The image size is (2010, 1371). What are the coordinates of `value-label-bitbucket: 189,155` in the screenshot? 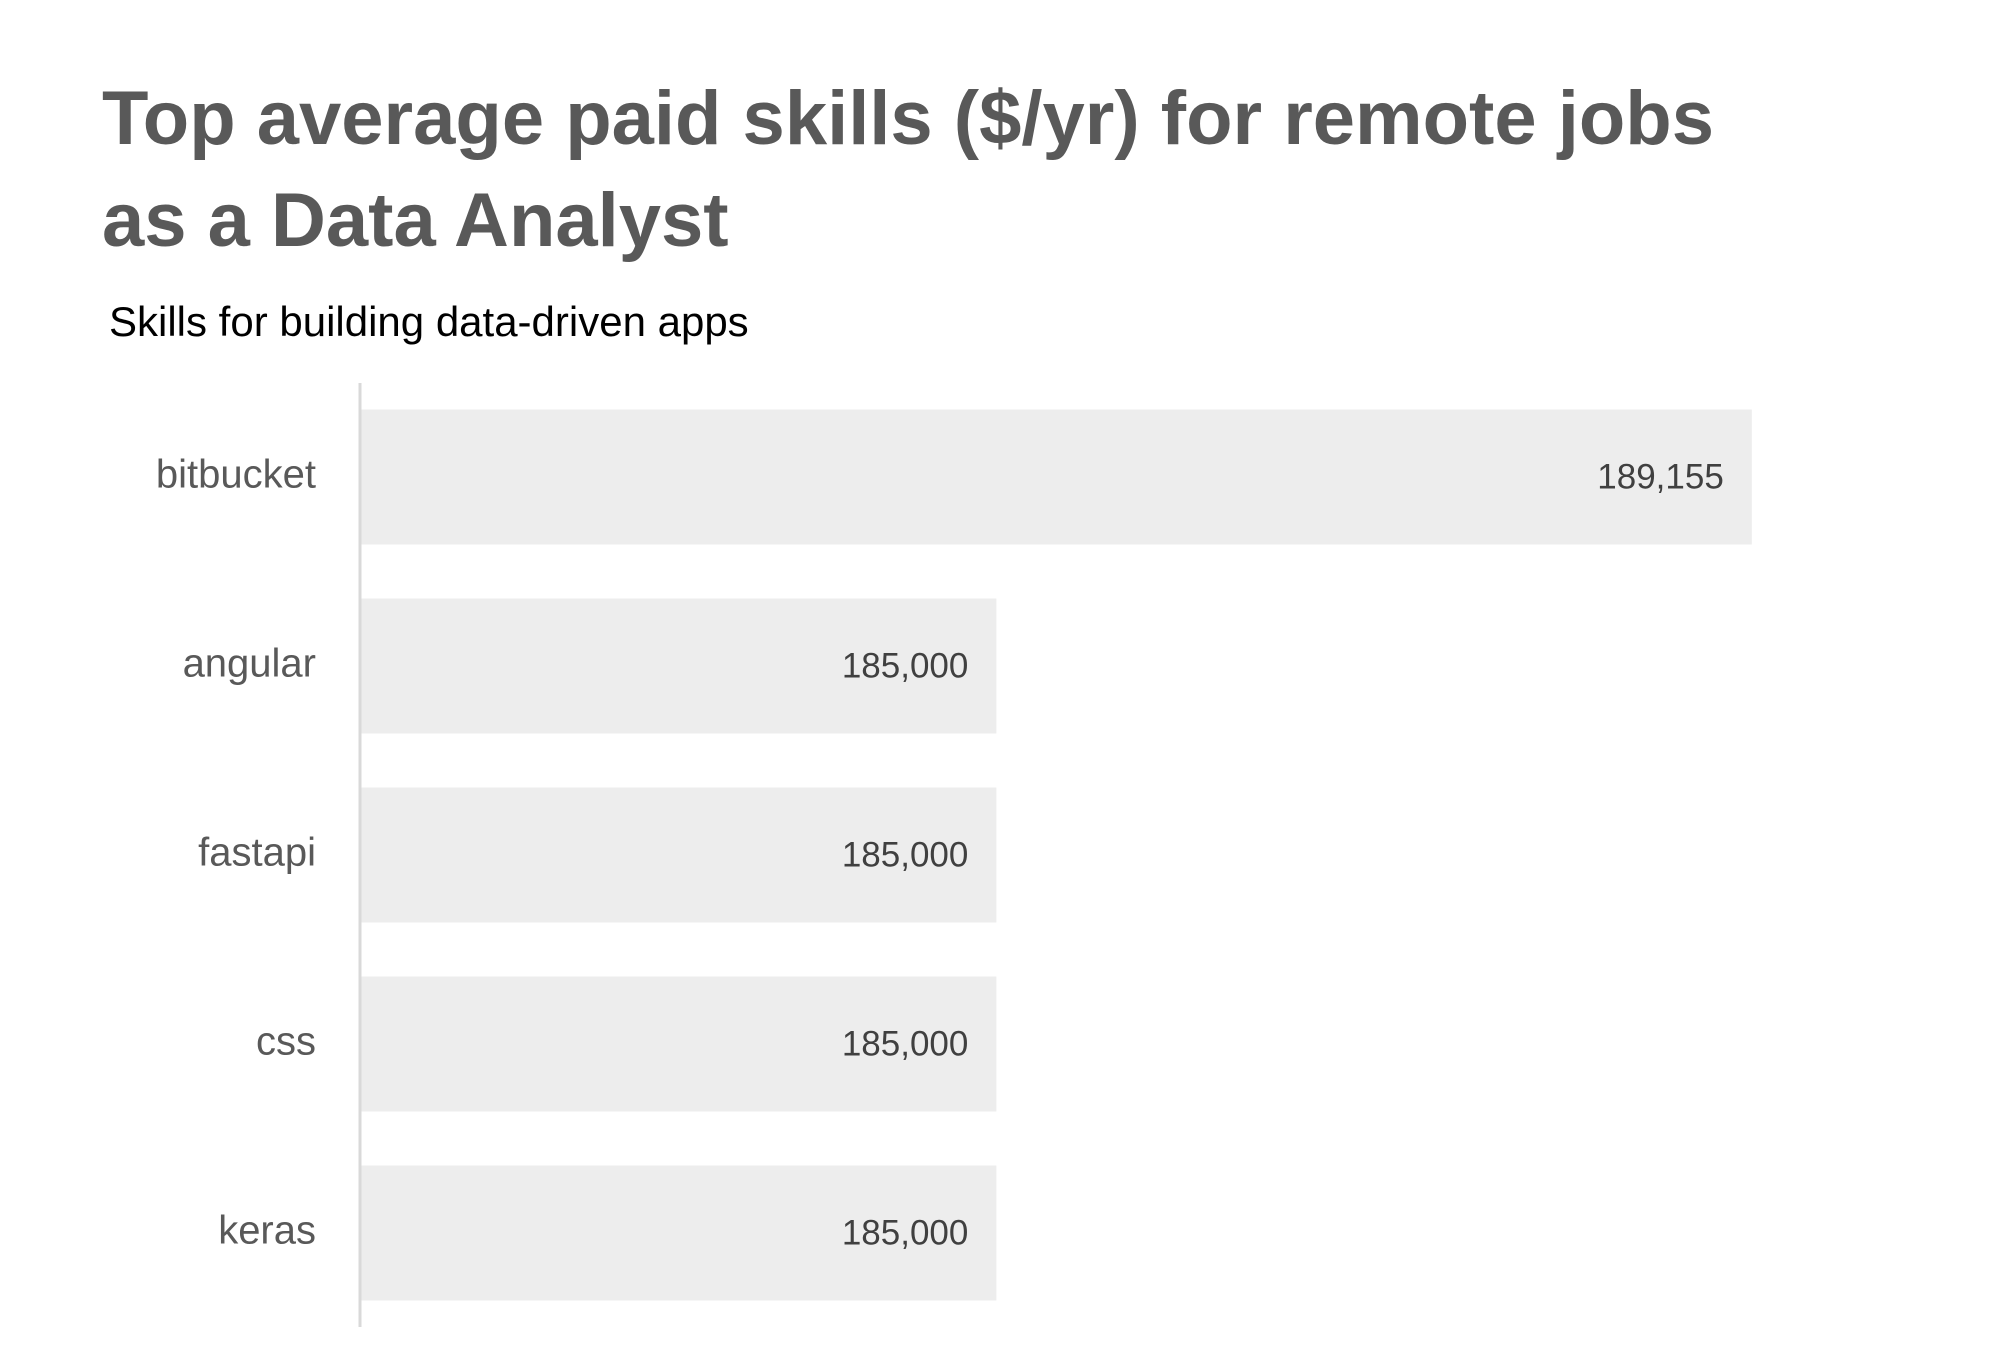 It's located at (1660, 476).